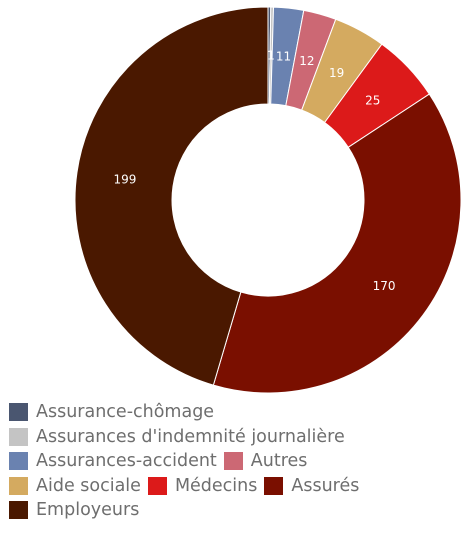 The height and width of the screenshot is (537, 461). Describe the element at coordinates (125, 412) in the screenshot. I see `legend-label: Assurance-chômage` at that location.